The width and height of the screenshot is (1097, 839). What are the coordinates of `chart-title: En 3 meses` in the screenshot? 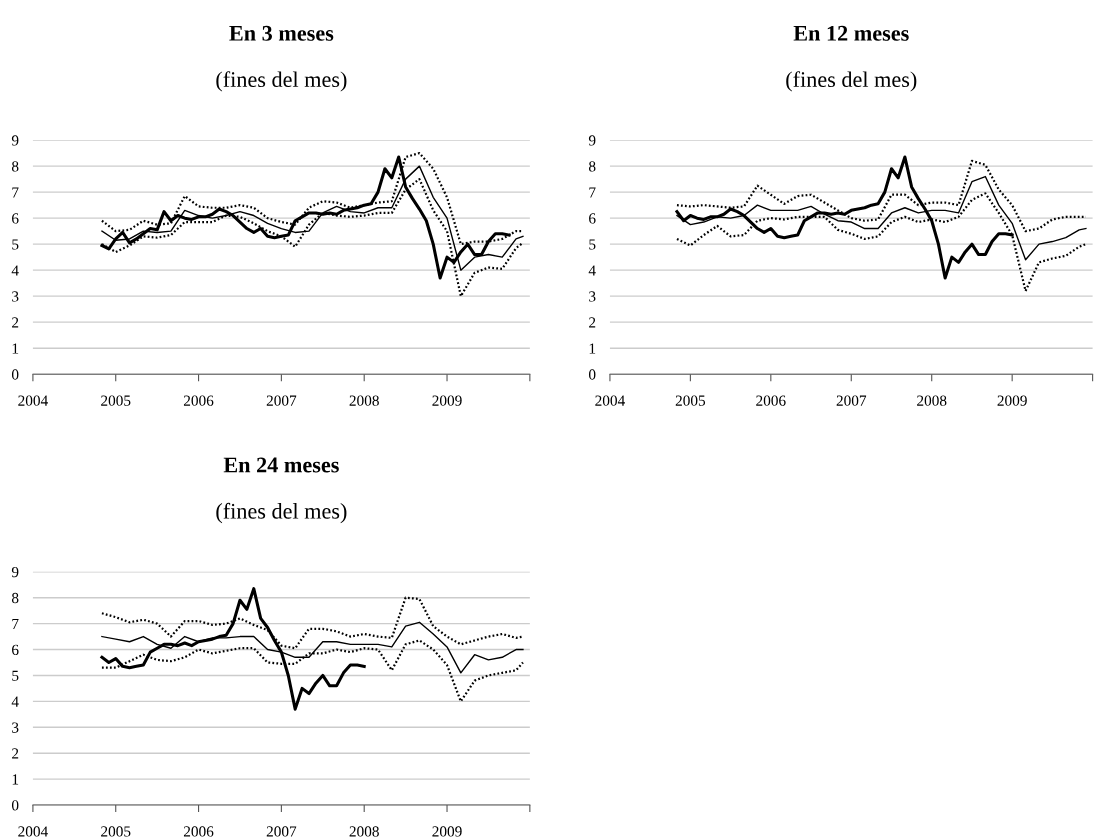 It's located at (281, 33).